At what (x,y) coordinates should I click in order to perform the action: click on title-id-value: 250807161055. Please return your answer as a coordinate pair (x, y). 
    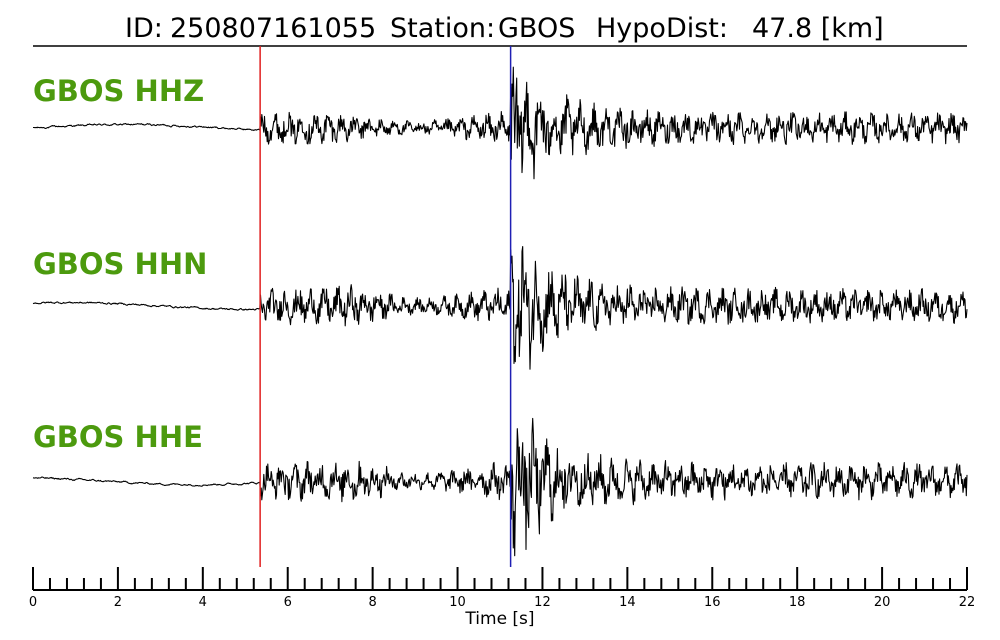
    Looking at the image, I should click on (273, 28).